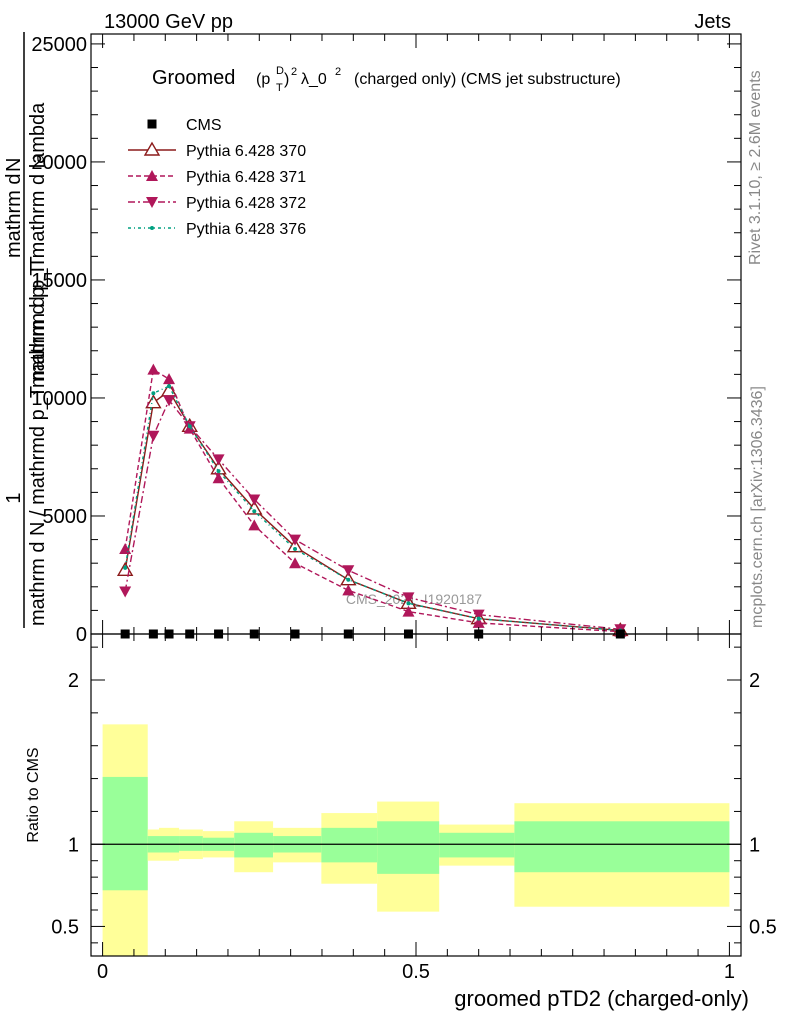 The height and width of the screenshot is (1024, 786). Describe the element at coordinates (204, 125) in the screenshot. I see `legend-label-0: CMS` at that location.